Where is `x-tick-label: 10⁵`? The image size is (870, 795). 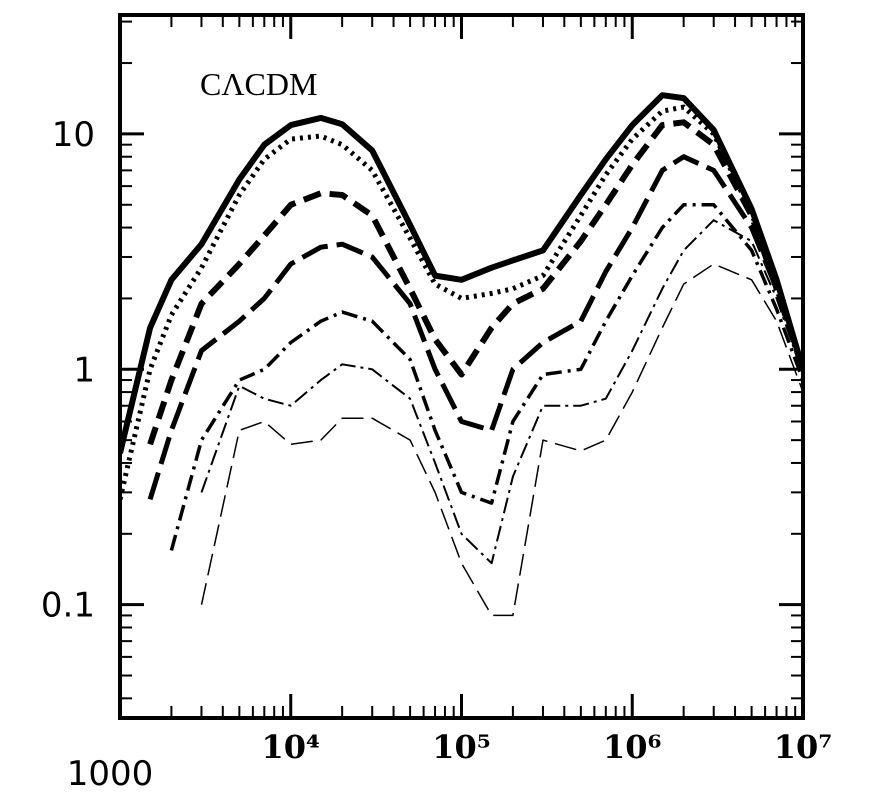 x-tick-label: 10⁵ is located at coordinates (461, 747).